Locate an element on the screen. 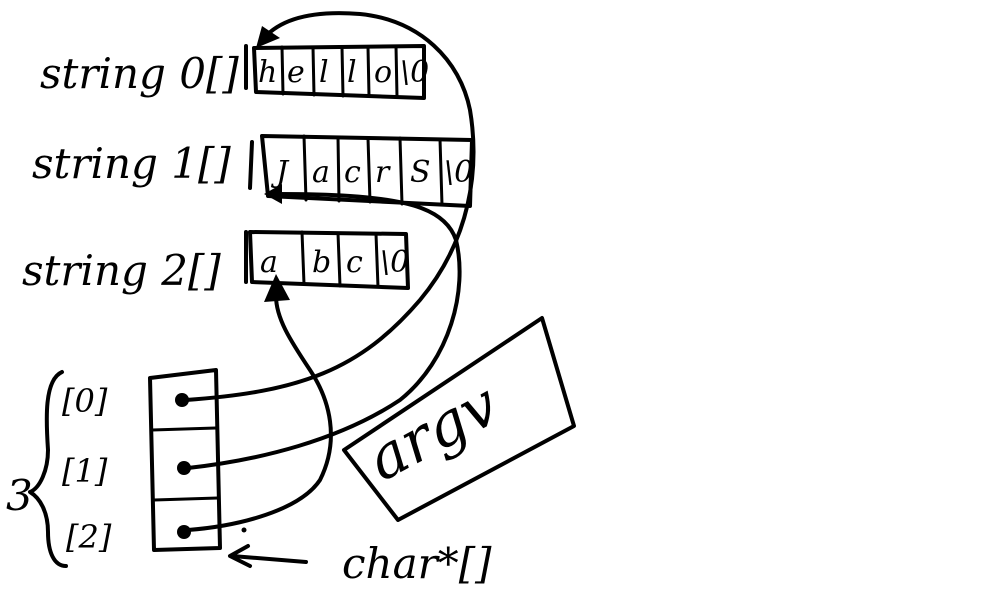 This screenshot has width=1000, height=600. string1-box is located at coordinates (367, 171).